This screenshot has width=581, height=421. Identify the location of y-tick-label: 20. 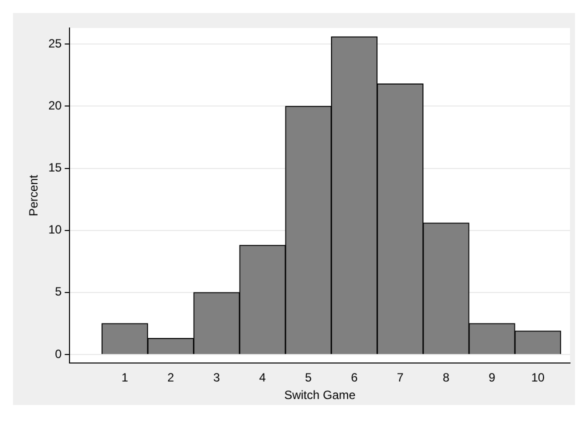
(55, 105).